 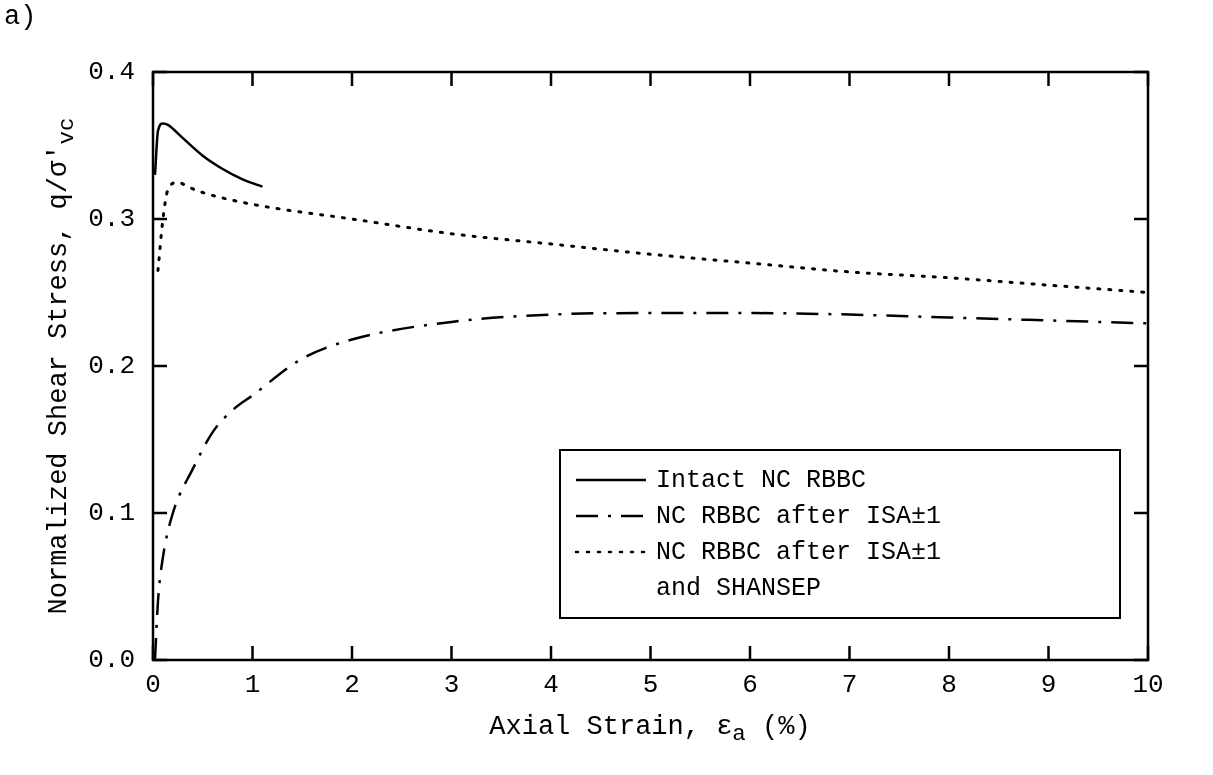 I want to click on y-tick-label: 0.1, so click(x=111, y=512).